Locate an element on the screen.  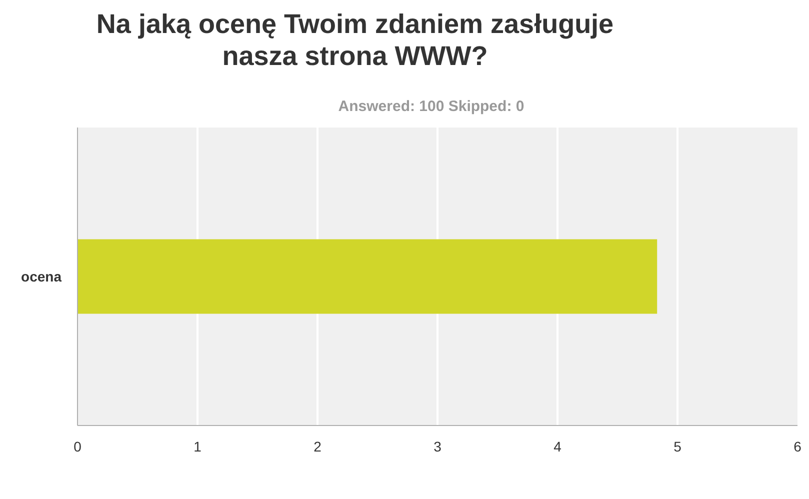
chart-subtitle: Answered: 100 Skipped: 0 is located at coordinates (431, 106).